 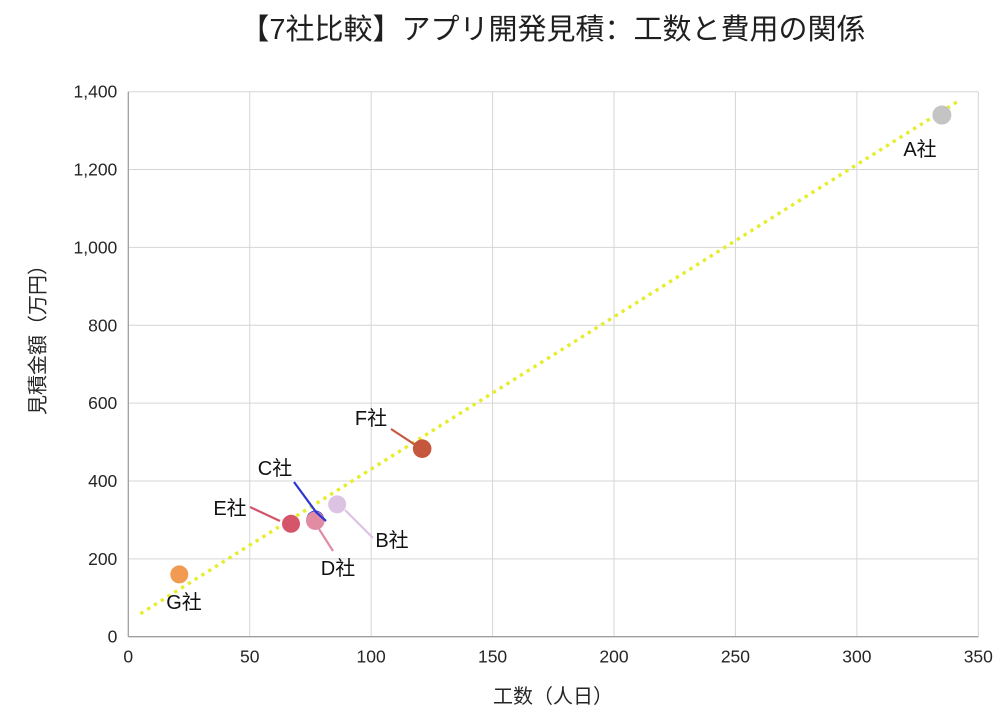 What do you see at coordinates (942, 115) in the screenshot?
I see `point-A社` at bounding box center [942, 115].